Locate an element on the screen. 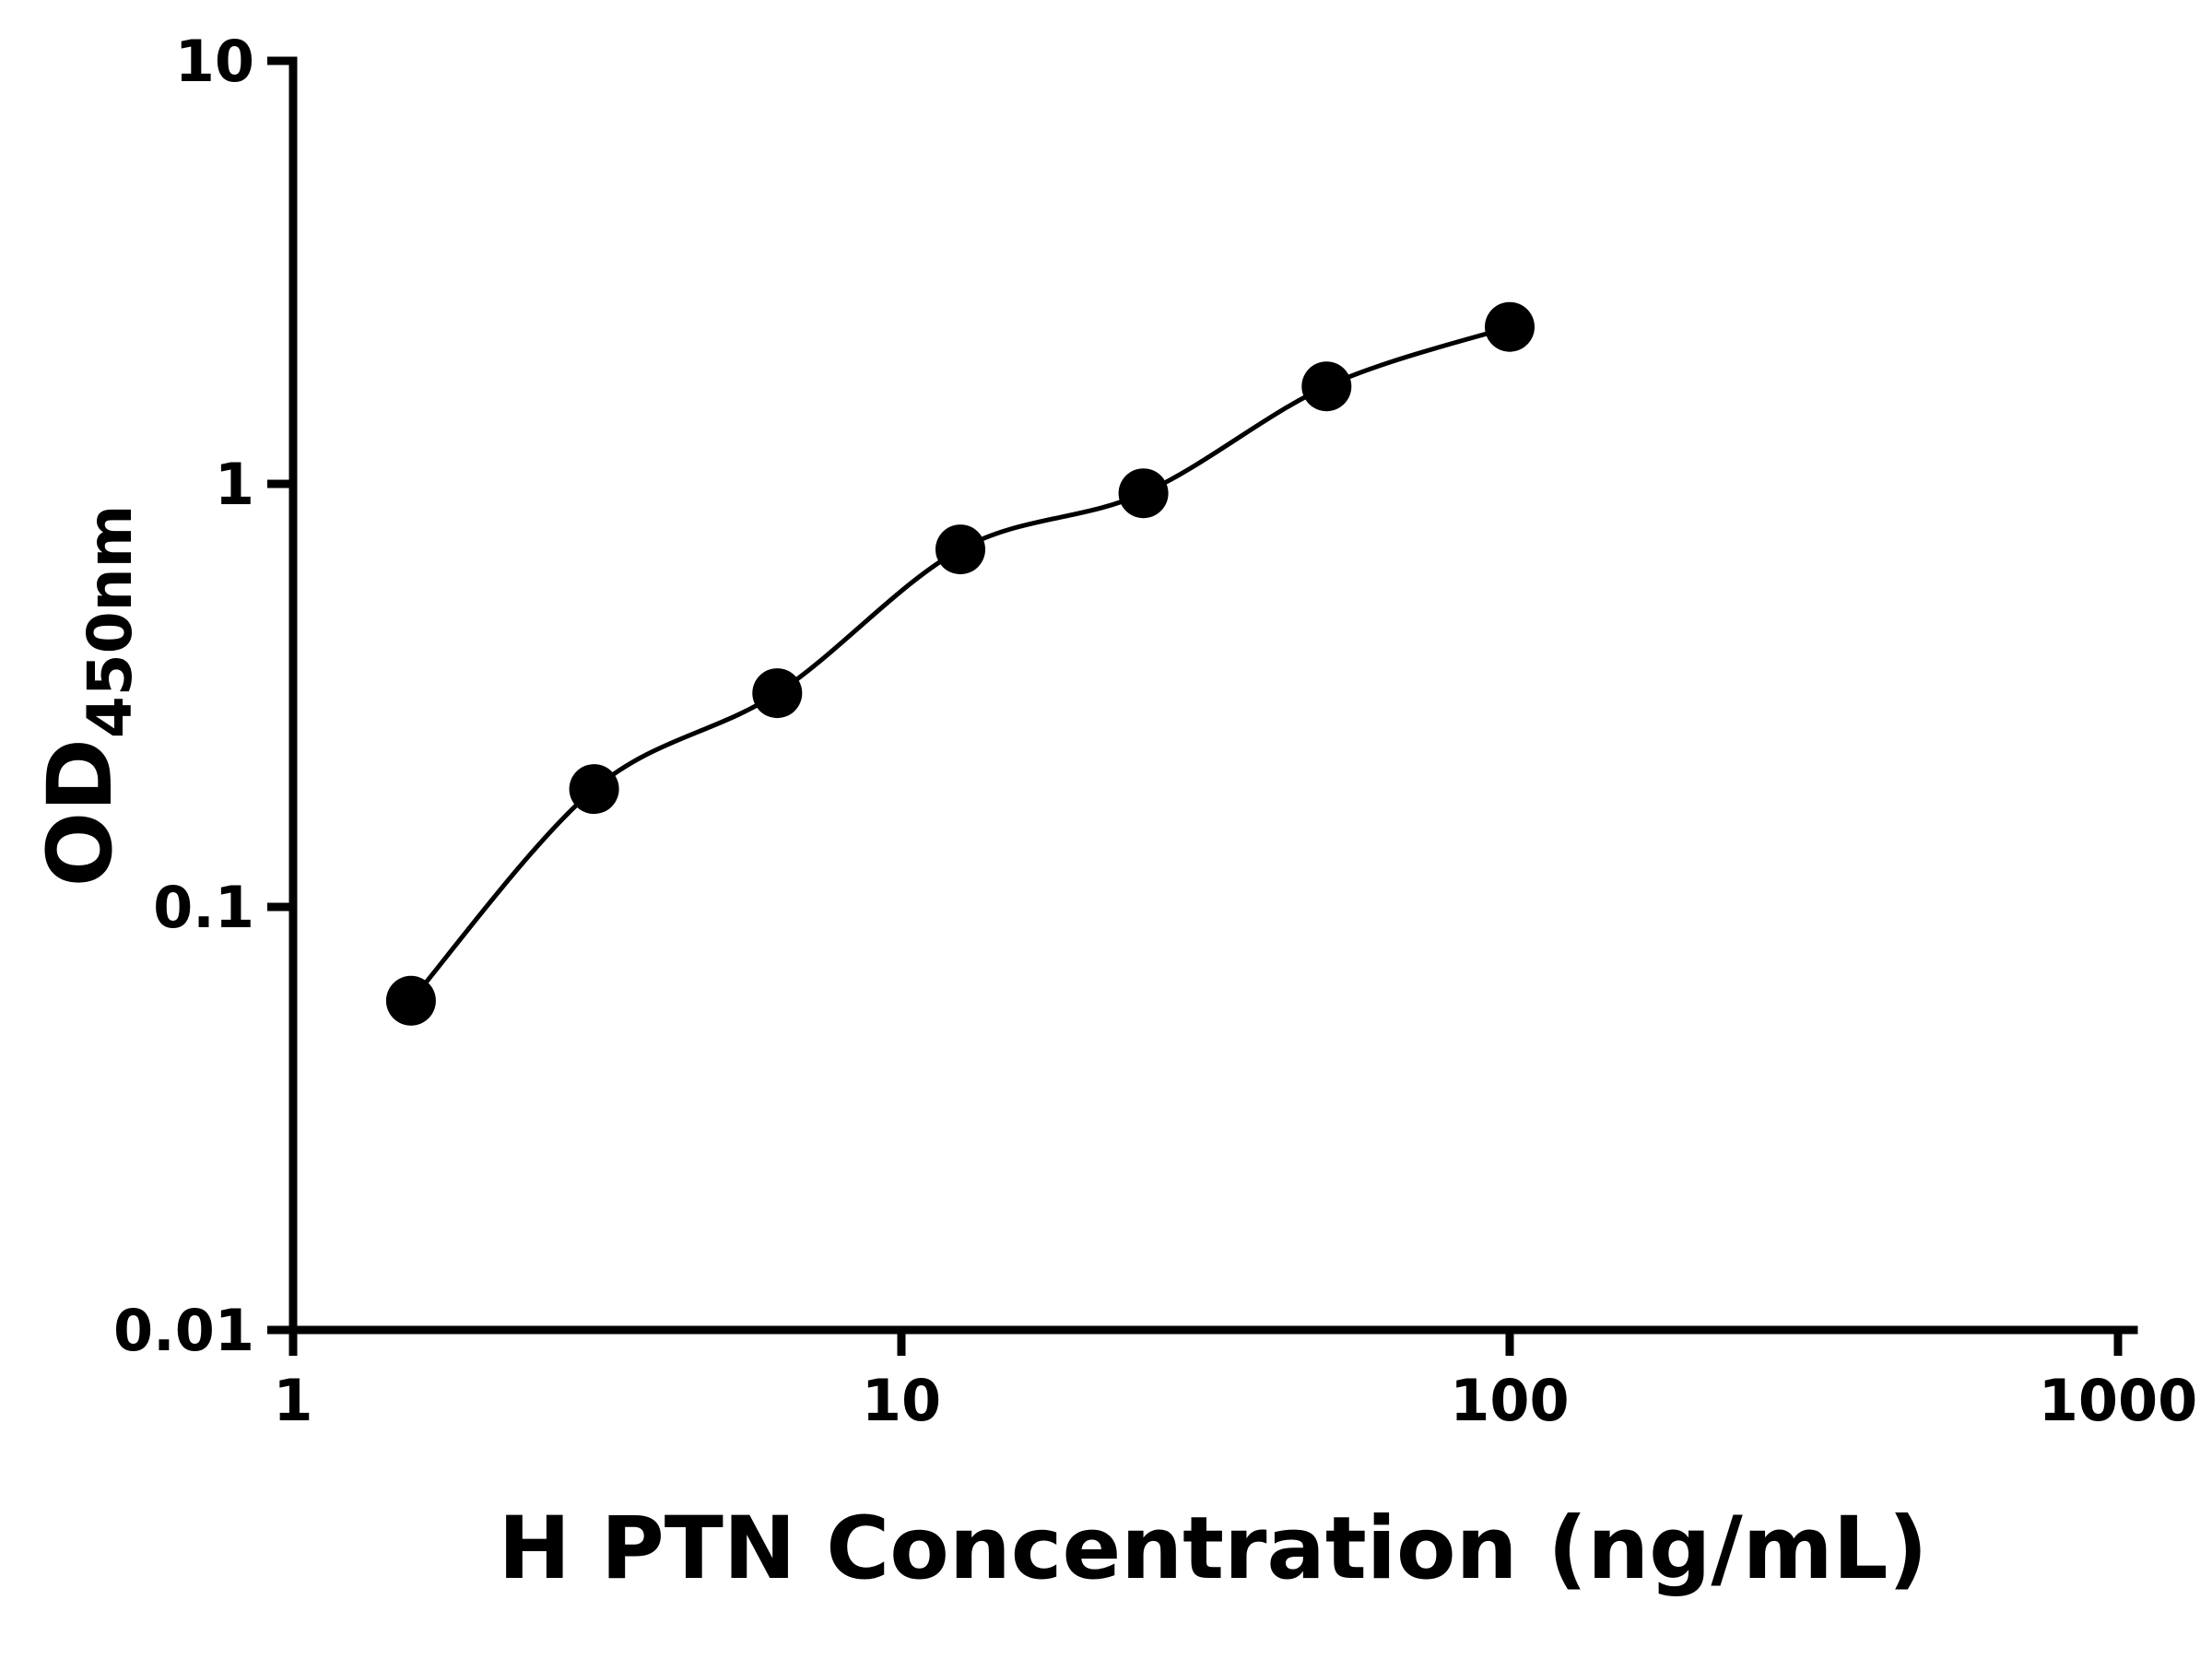 Image resolution: width=2212 pixels, height=1659 pixels. x-tick-label: 10 is located at coordinates (901, 1400).